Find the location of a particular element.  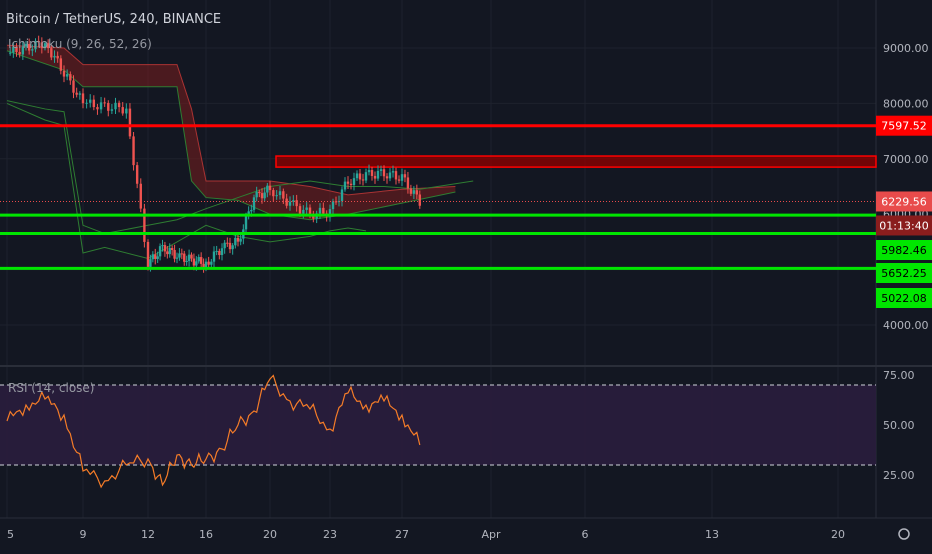

last-price-label: 6229.56 is located at coordinates (904, 201).